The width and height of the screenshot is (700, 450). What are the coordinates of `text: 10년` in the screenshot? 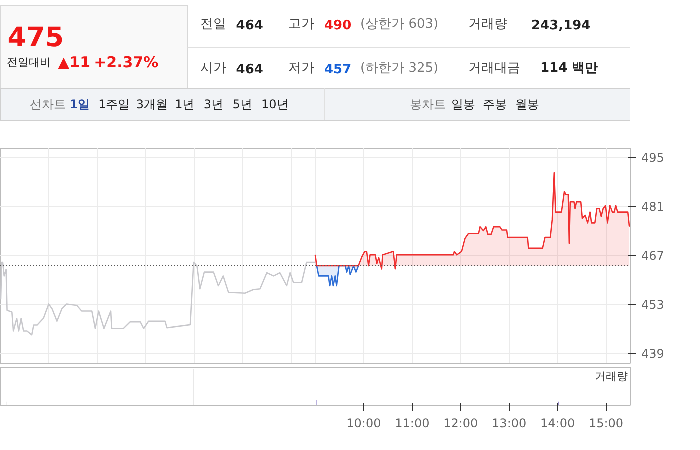 It's located at (275, 105).